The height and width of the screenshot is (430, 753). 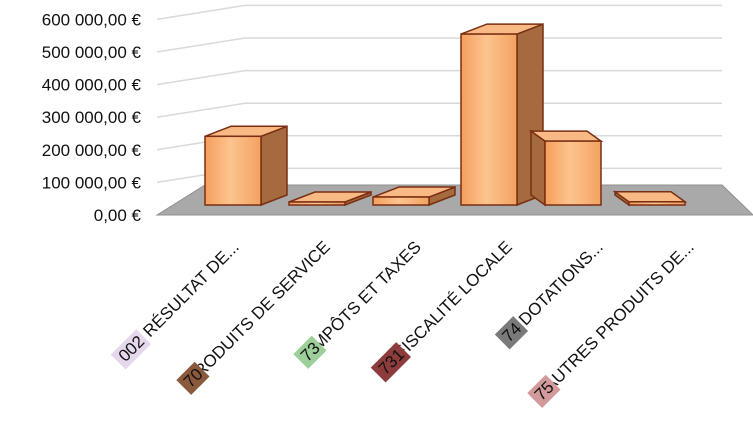 What do you see at coordinates (92, 182) in the screenshot?
I see `y-tick-label: 100 000,00 €` at bounding box center [92, 182].